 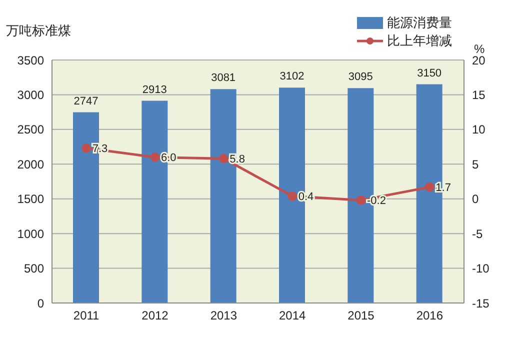 I want to click on y2-tick-label: 10, so click(x=479, y=129).